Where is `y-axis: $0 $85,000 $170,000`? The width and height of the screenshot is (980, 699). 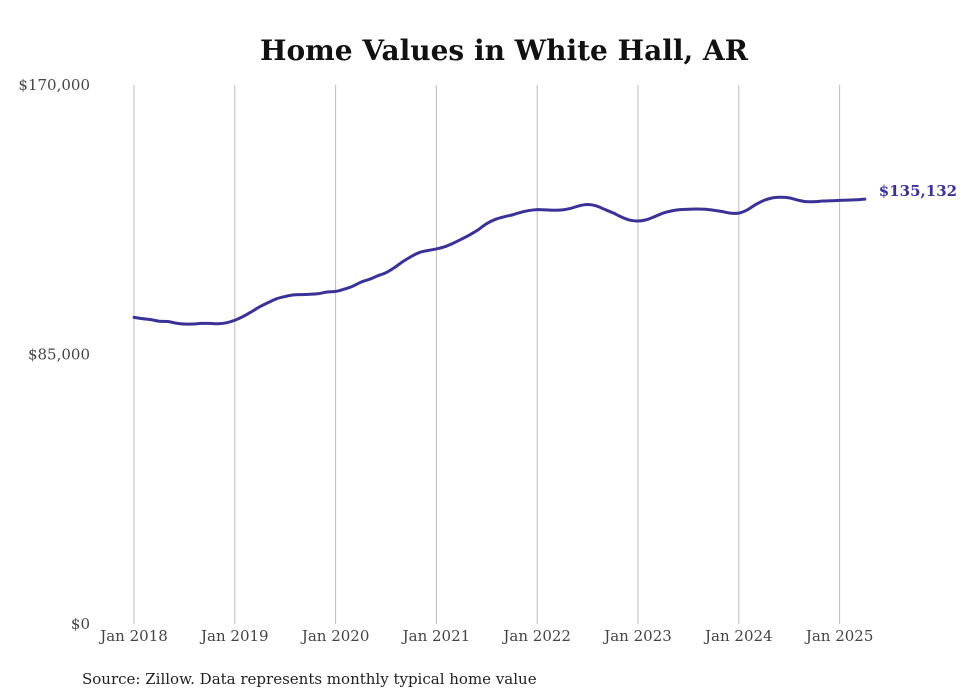
y-axis: $0 $85,000 $170,000 is located at coordinates (54, 354).